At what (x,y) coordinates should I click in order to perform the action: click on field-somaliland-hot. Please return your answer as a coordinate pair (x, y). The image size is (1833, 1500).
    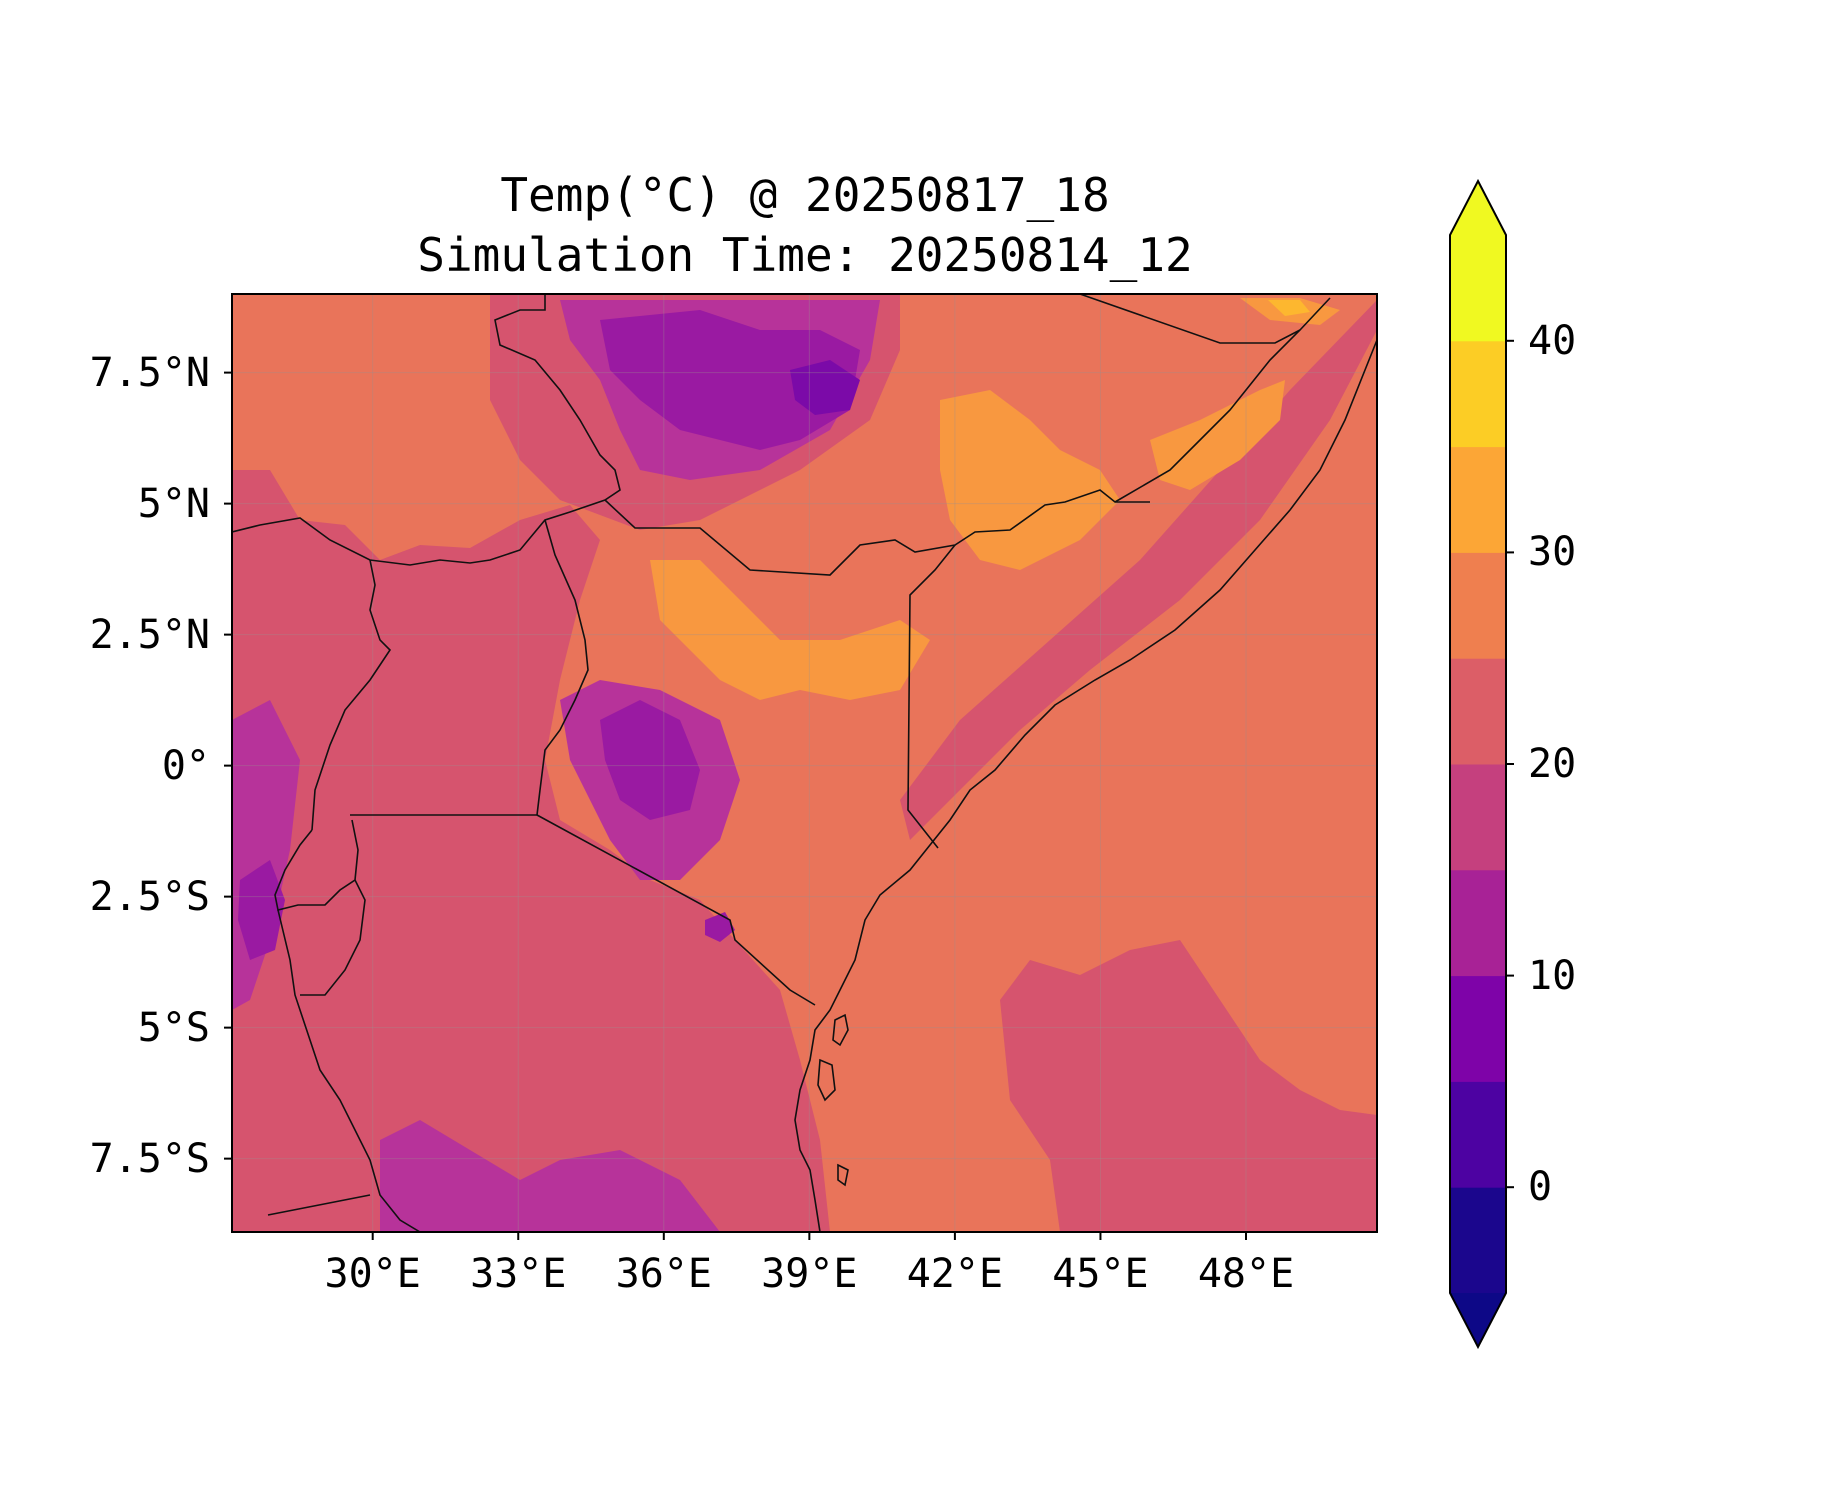
    Looking at the image, I should click on (1217, 435).